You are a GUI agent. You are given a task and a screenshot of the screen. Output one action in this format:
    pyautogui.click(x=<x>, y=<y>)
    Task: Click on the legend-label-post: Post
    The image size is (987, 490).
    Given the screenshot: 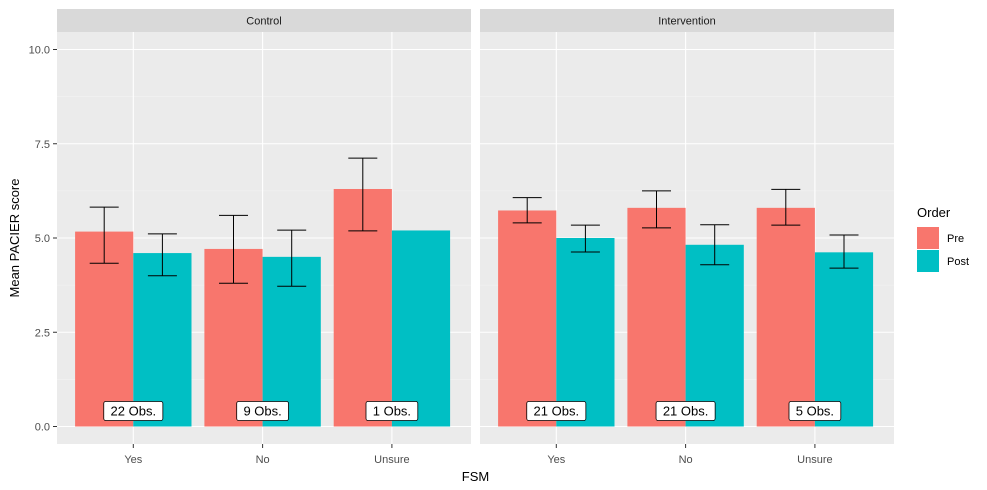 What is the action you would take?
    pyautogui.click(x=958, y=262)
    